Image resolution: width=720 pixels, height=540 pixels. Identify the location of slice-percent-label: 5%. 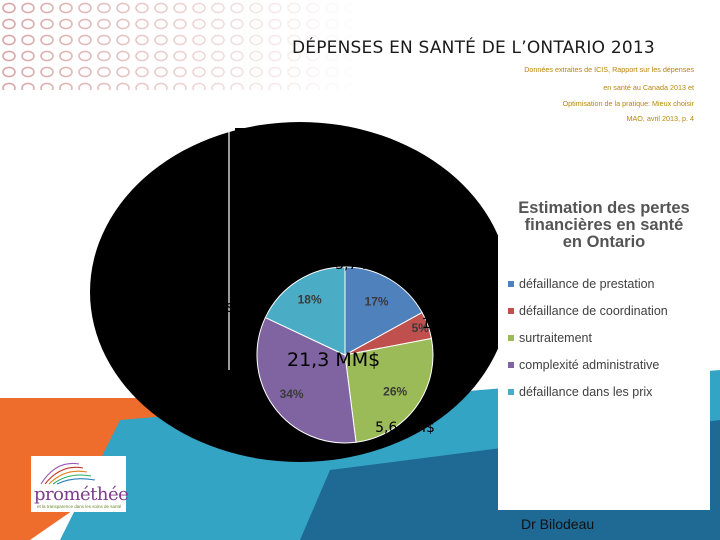
(421, 328).